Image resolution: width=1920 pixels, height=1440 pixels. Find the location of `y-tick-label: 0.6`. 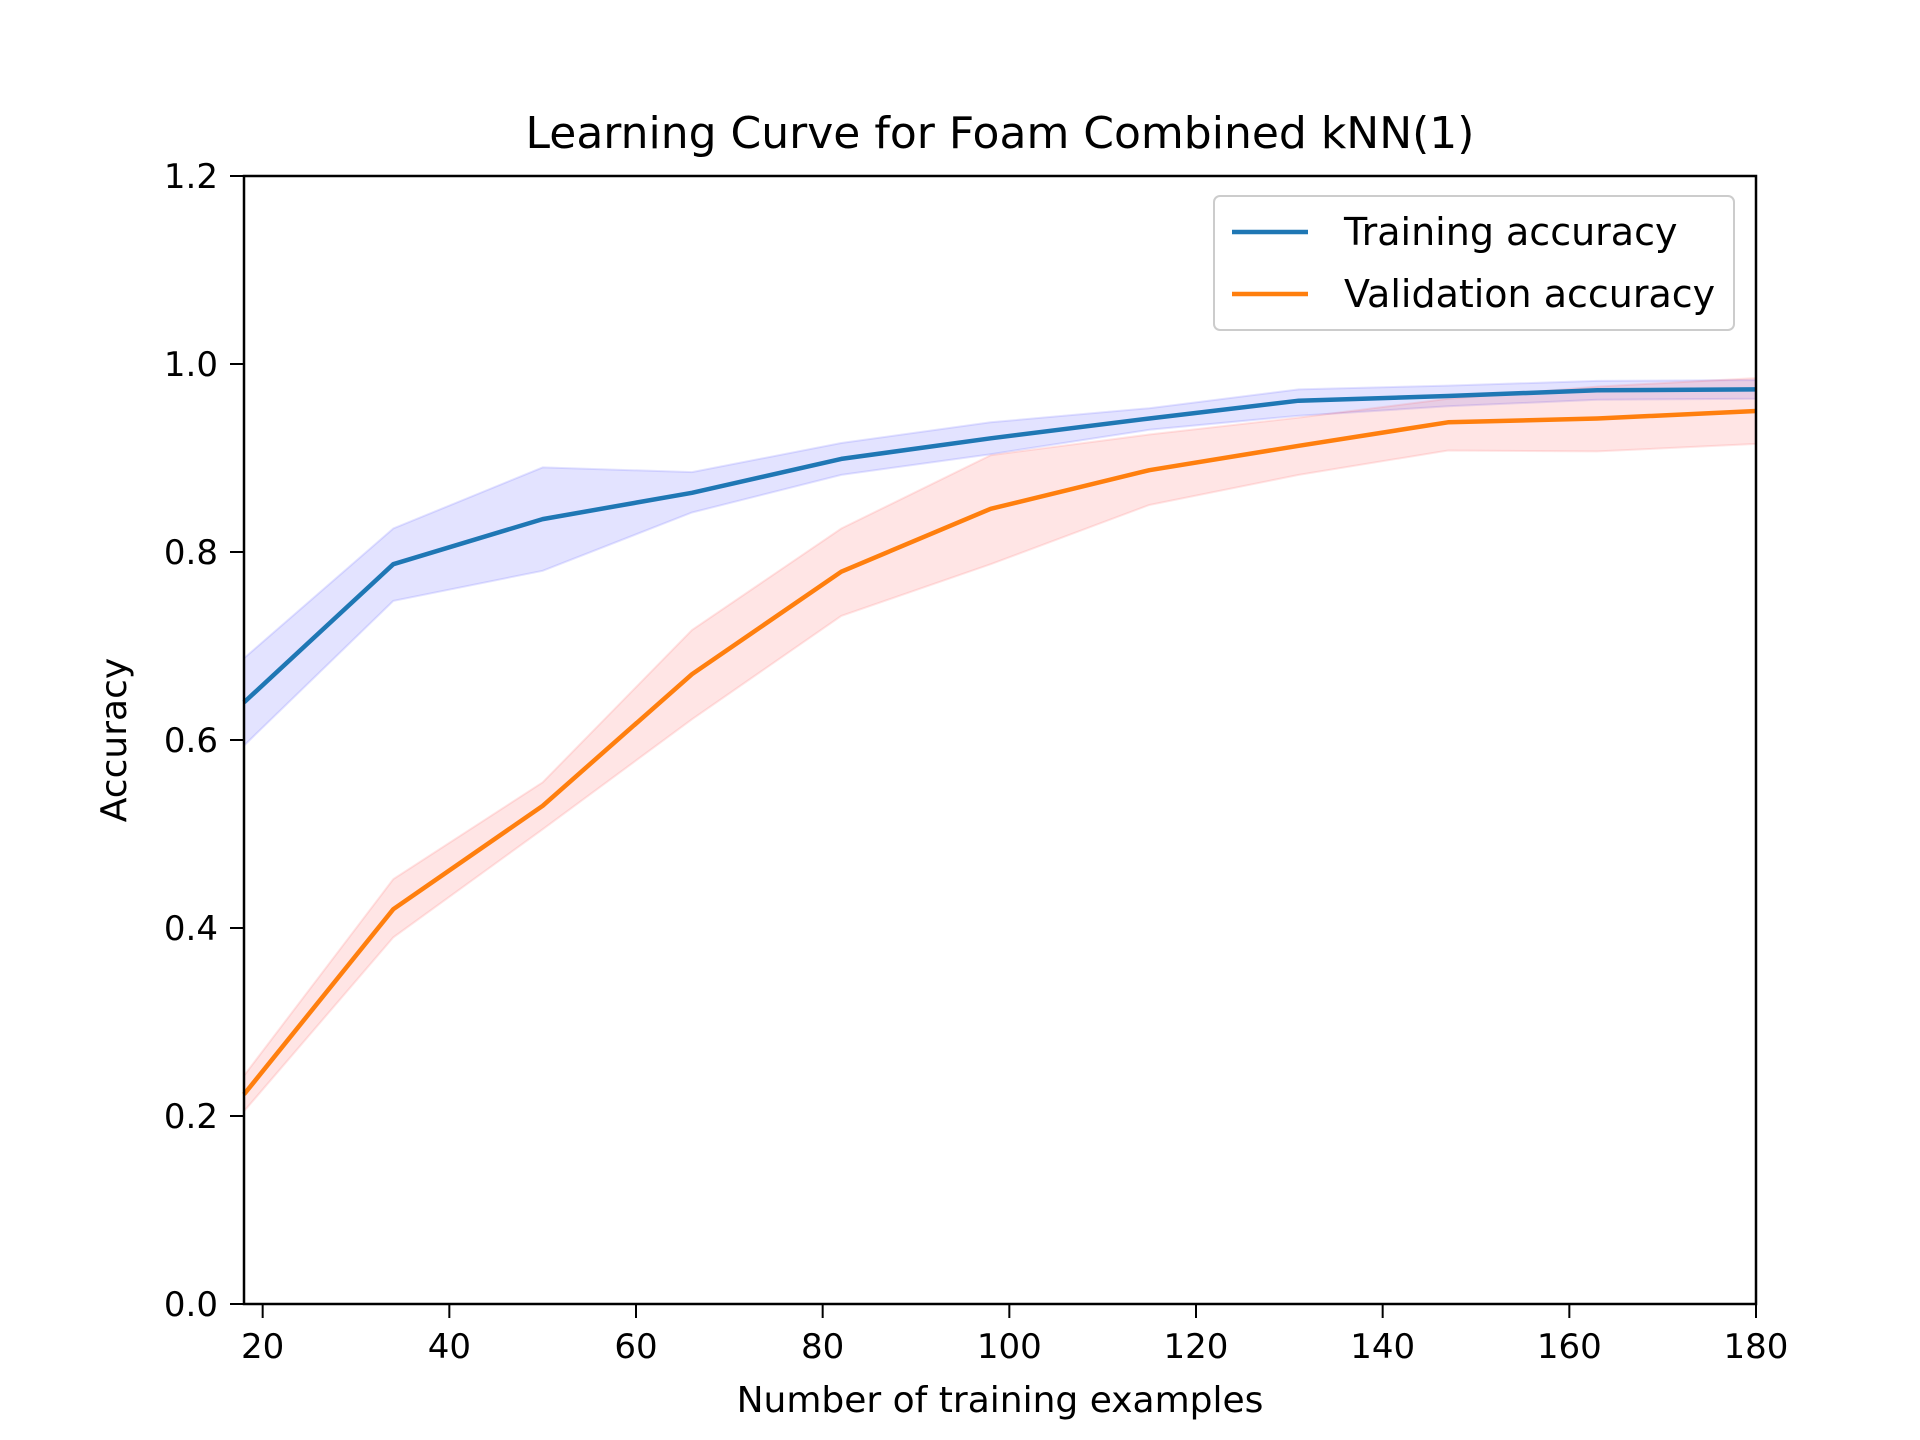

y-tick-label: 0.6 is located at coordinates (191, 741).